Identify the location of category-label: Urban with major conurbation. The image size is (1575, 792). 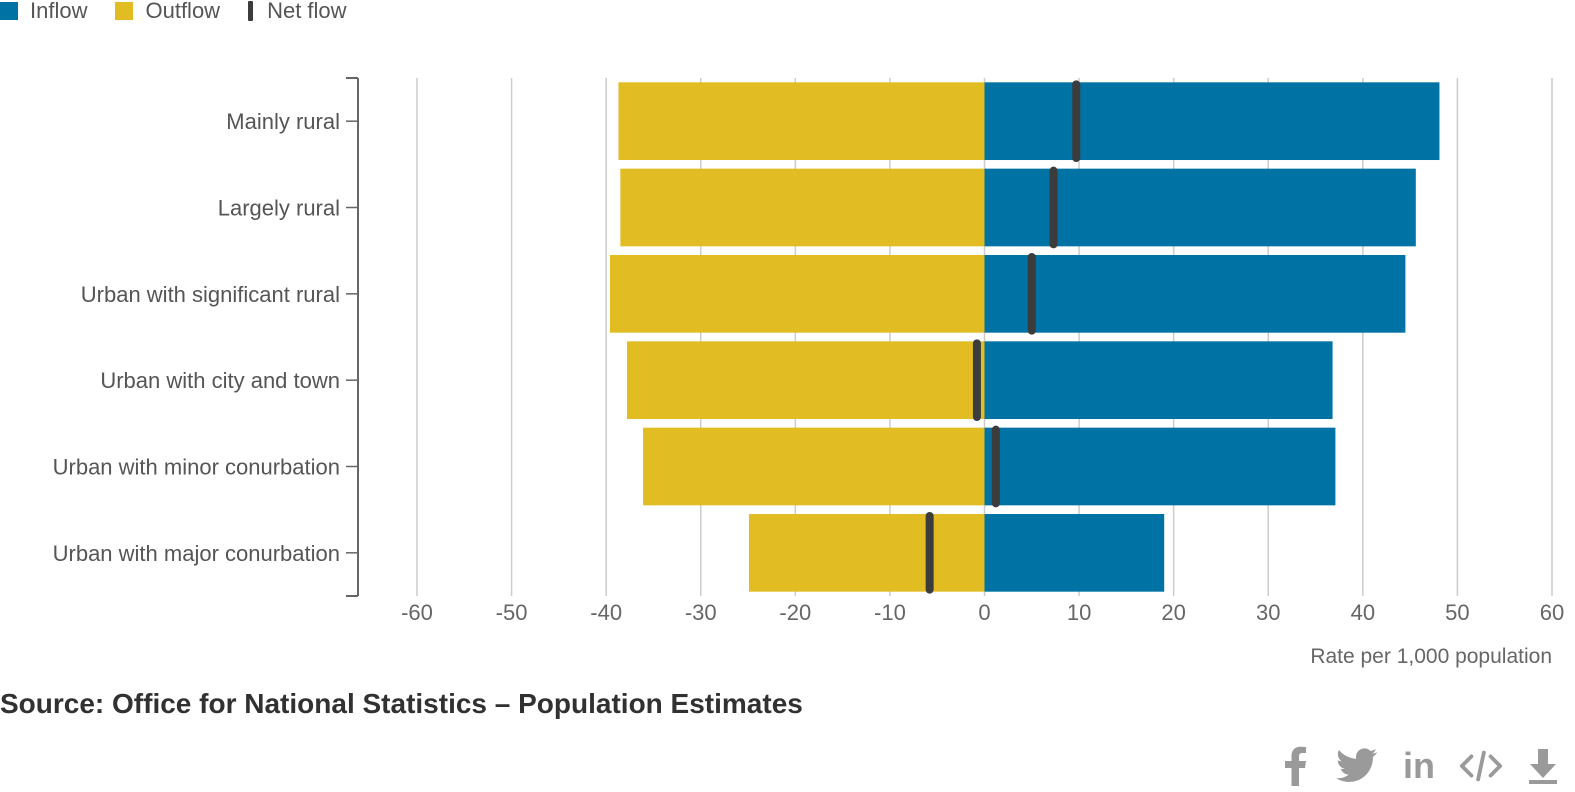
(196, 553).